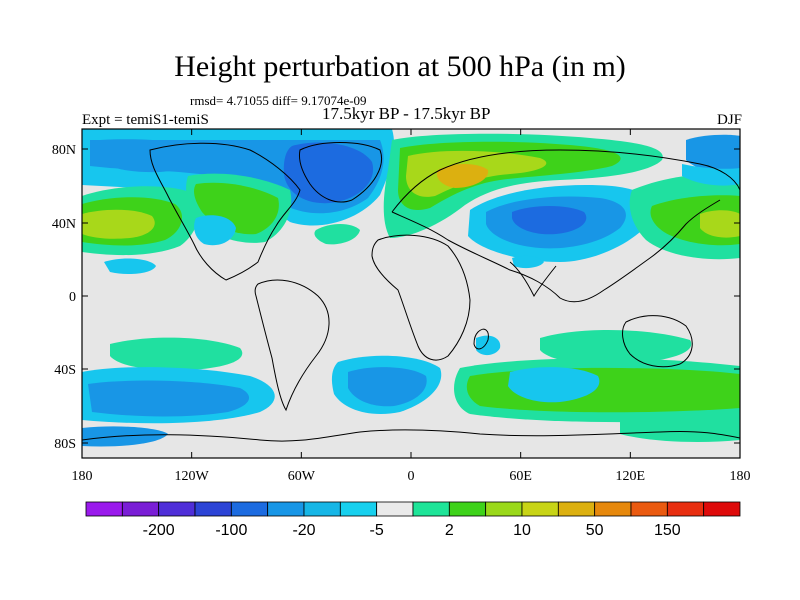  Describe the element at coordinates (65, 370) in the screenshot. I see `lat-tick-label: 40S` at that location.